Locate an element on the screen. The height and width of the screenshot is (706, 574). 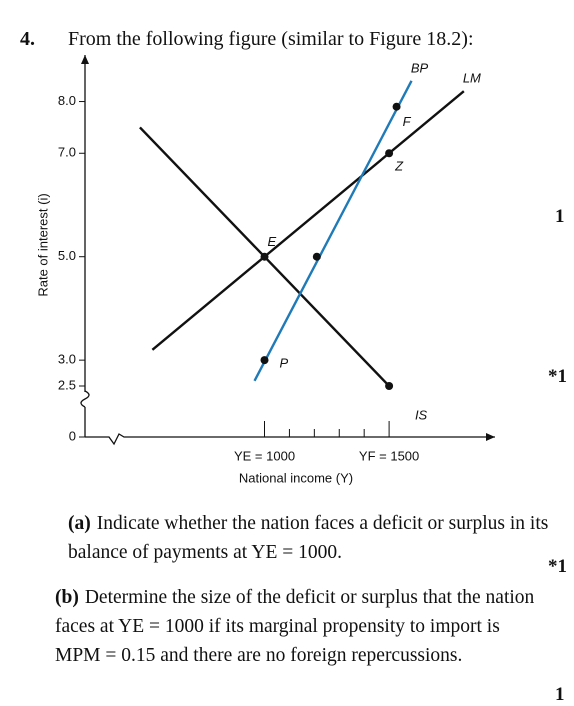
problem-number: 4. is located at coordinates (27, 39).